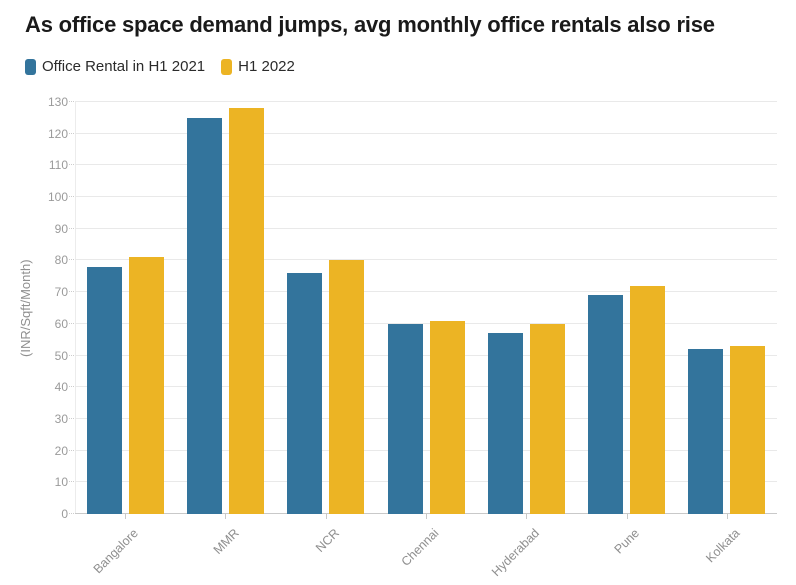 The width and height of the screenshot is (796, 585). Describe the element at coordinates (61, 323) in the screenshot. I see `y-tick-label-60: 60` at that location.